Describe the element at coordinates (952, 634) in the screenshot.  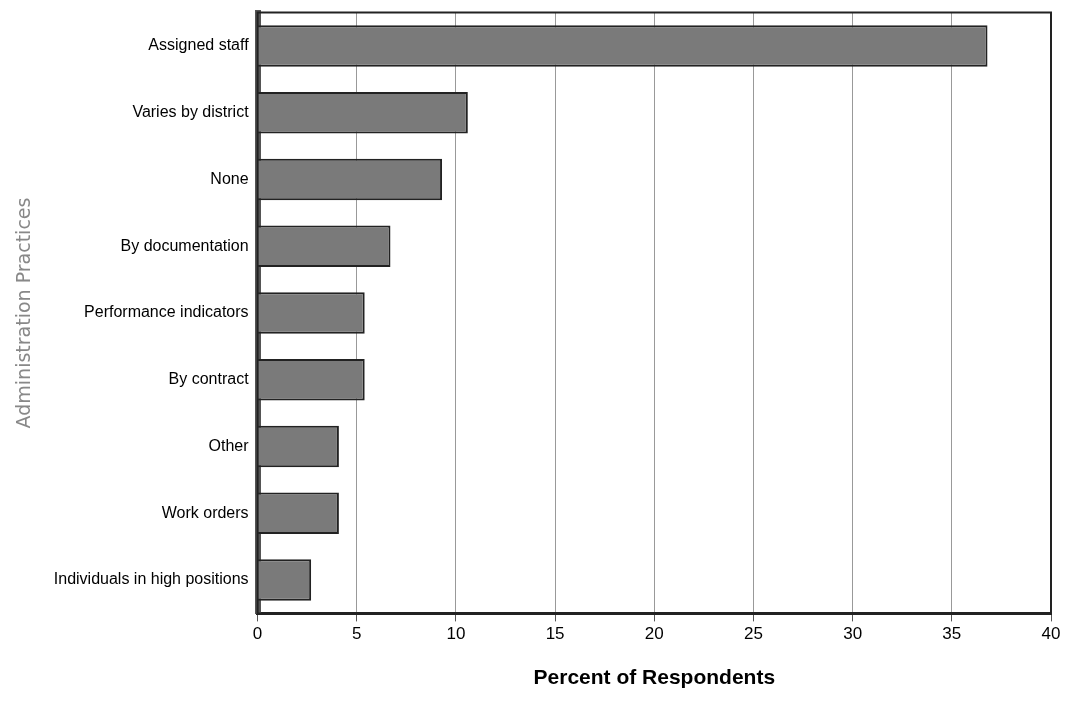
I see `x-tick-label: 35` at that location.